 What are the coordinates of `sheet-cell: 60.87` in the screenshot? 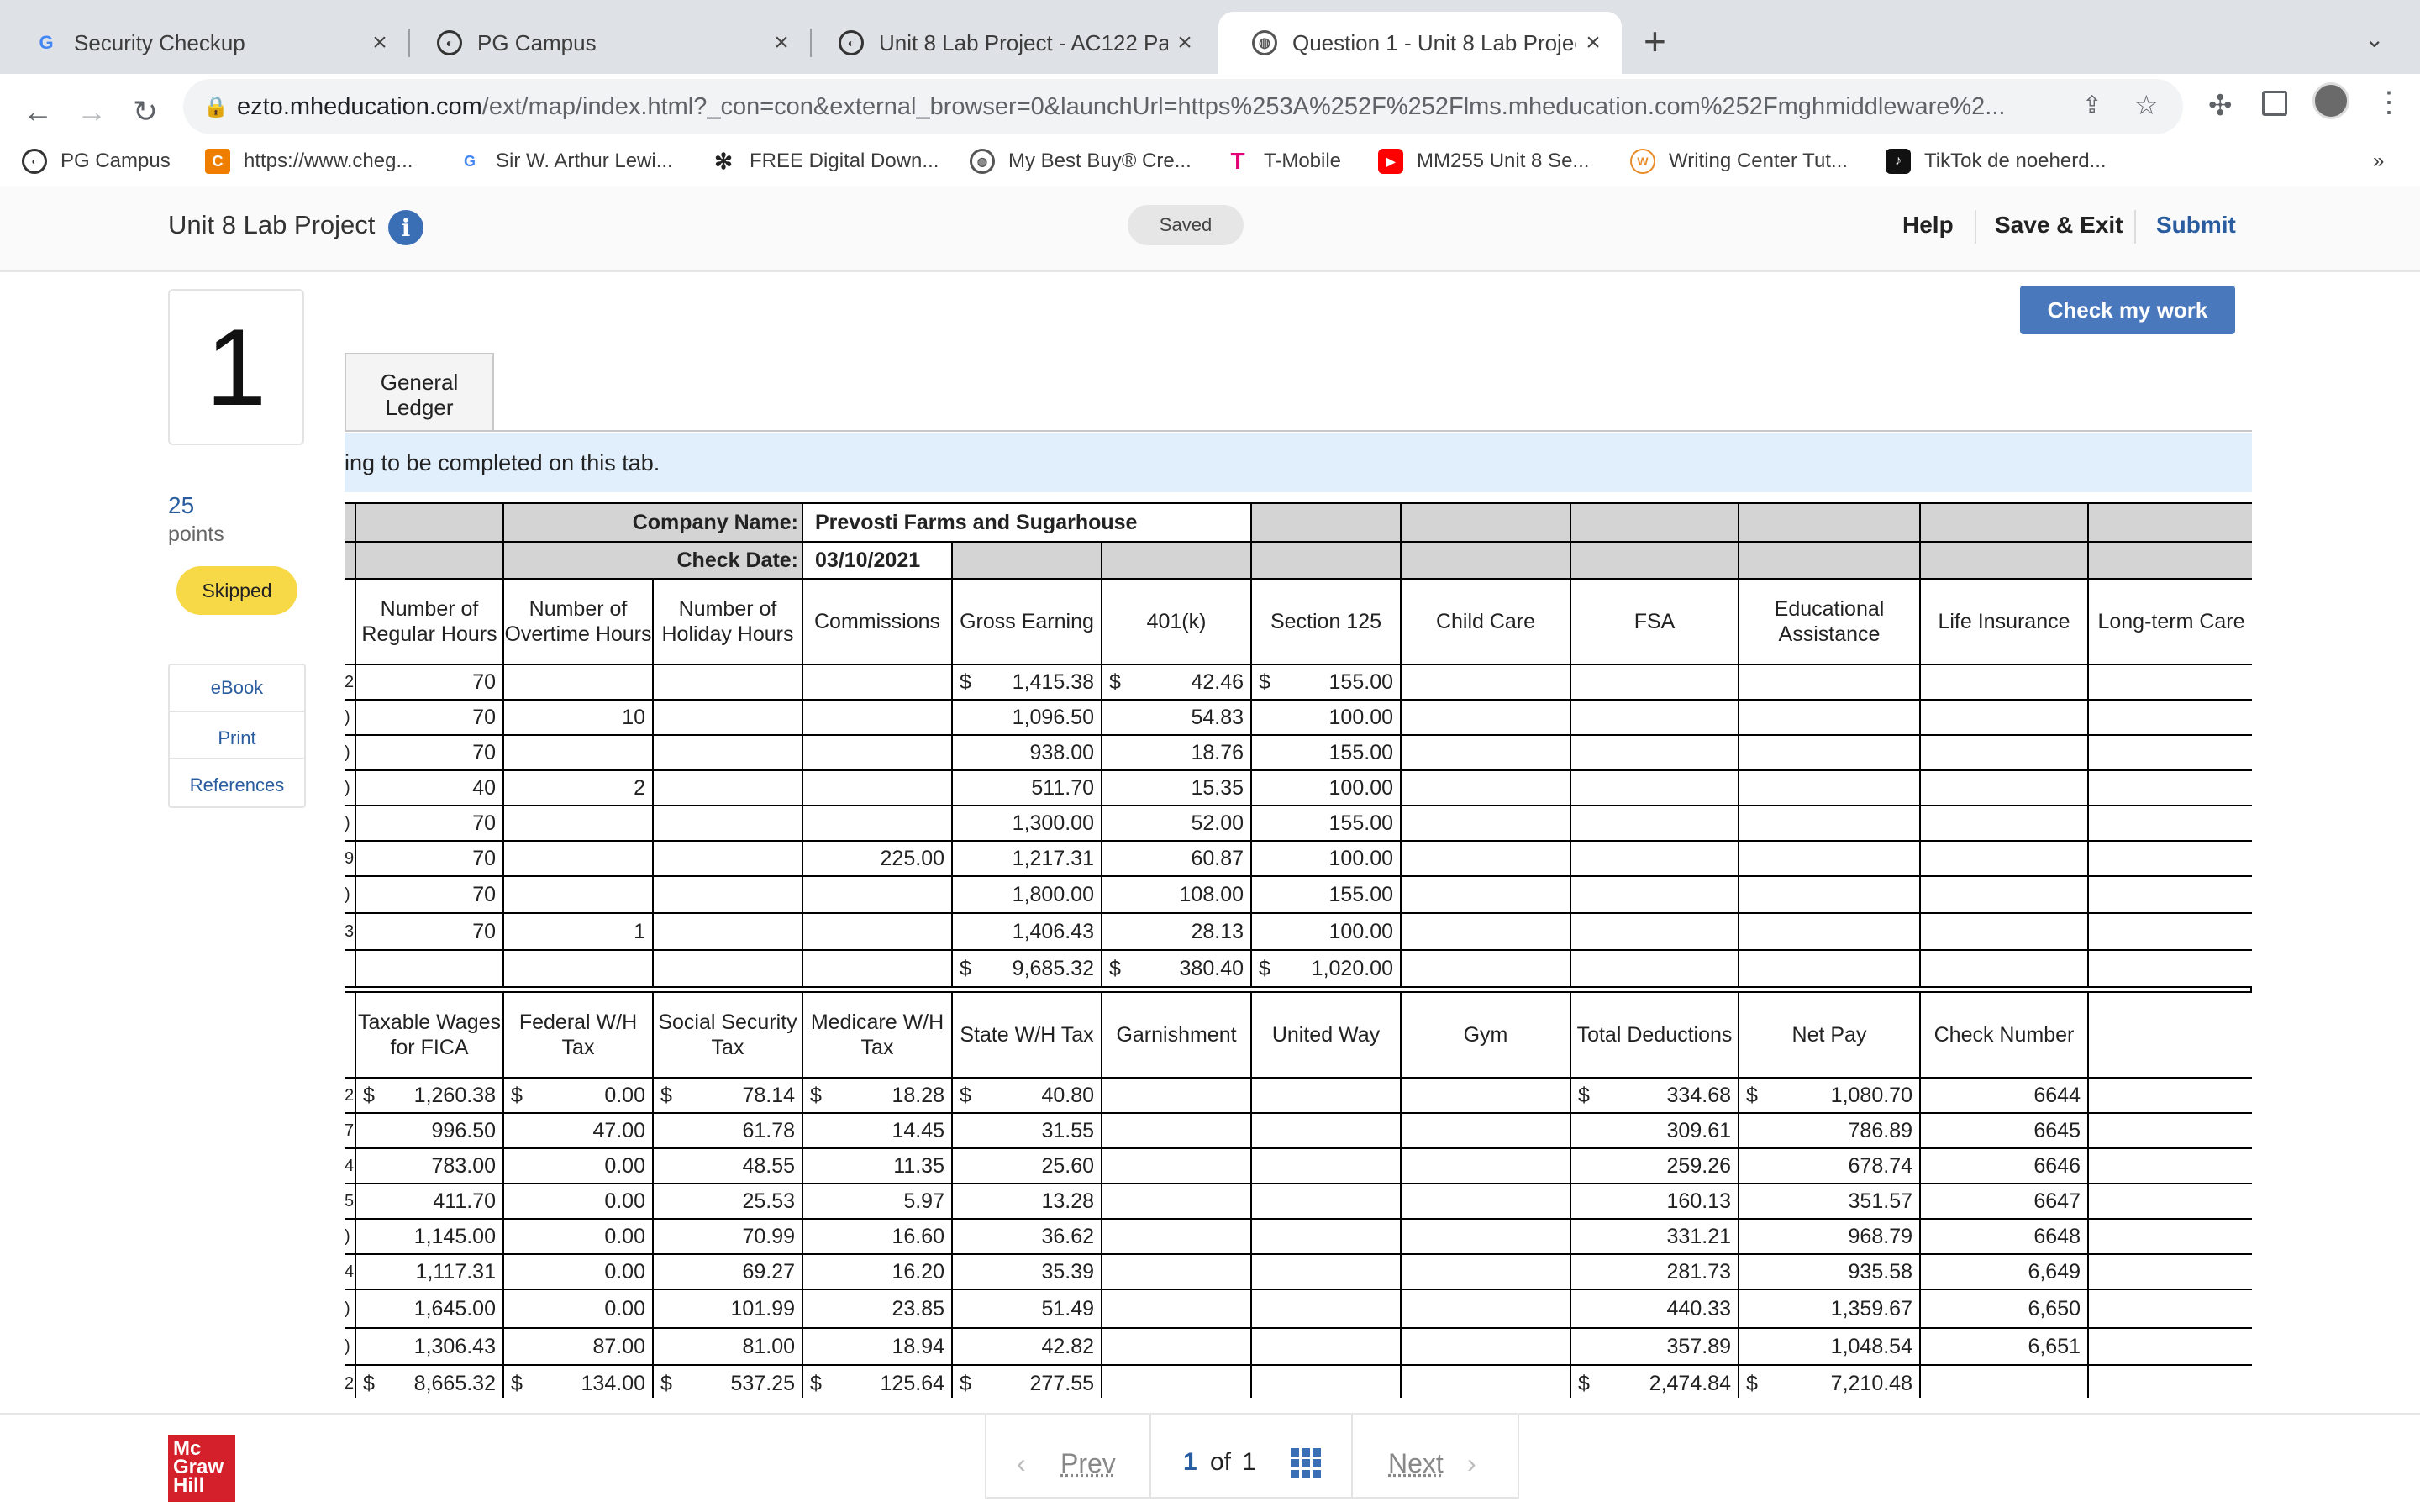 It's located at (1177, 859).